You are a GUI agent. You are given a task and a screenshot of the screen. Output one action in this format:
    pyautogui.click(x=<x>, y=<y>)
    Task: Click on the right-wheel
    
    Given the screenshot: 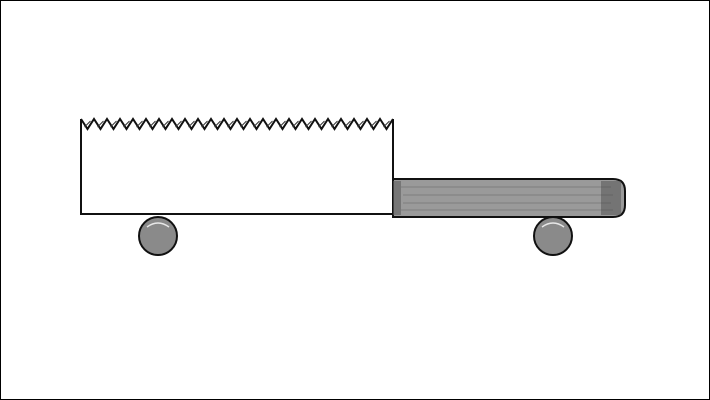 What is the action you would take?
    pyautogui.click(x=553, y=236)
    